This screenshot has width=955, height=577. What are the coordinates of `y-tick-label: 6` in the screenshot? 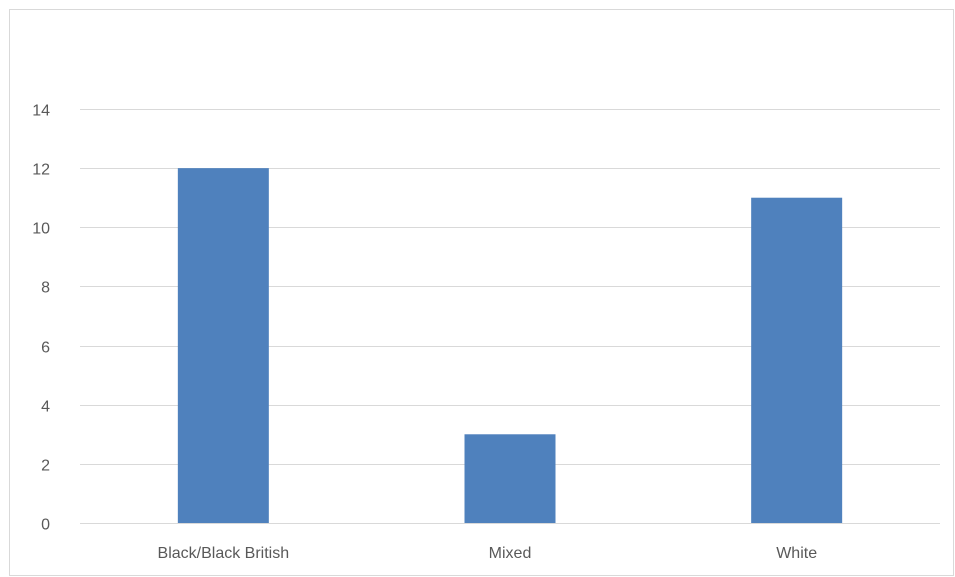 It's located at (45, 348).